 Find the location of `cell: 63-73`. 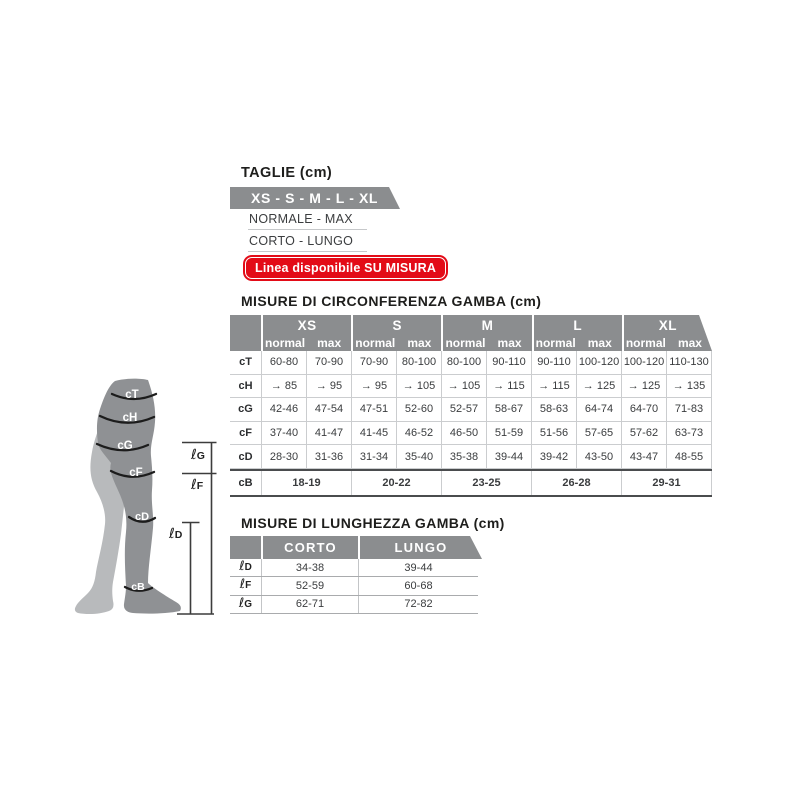

cell: 63-73 is located at coordinates (689, 433).